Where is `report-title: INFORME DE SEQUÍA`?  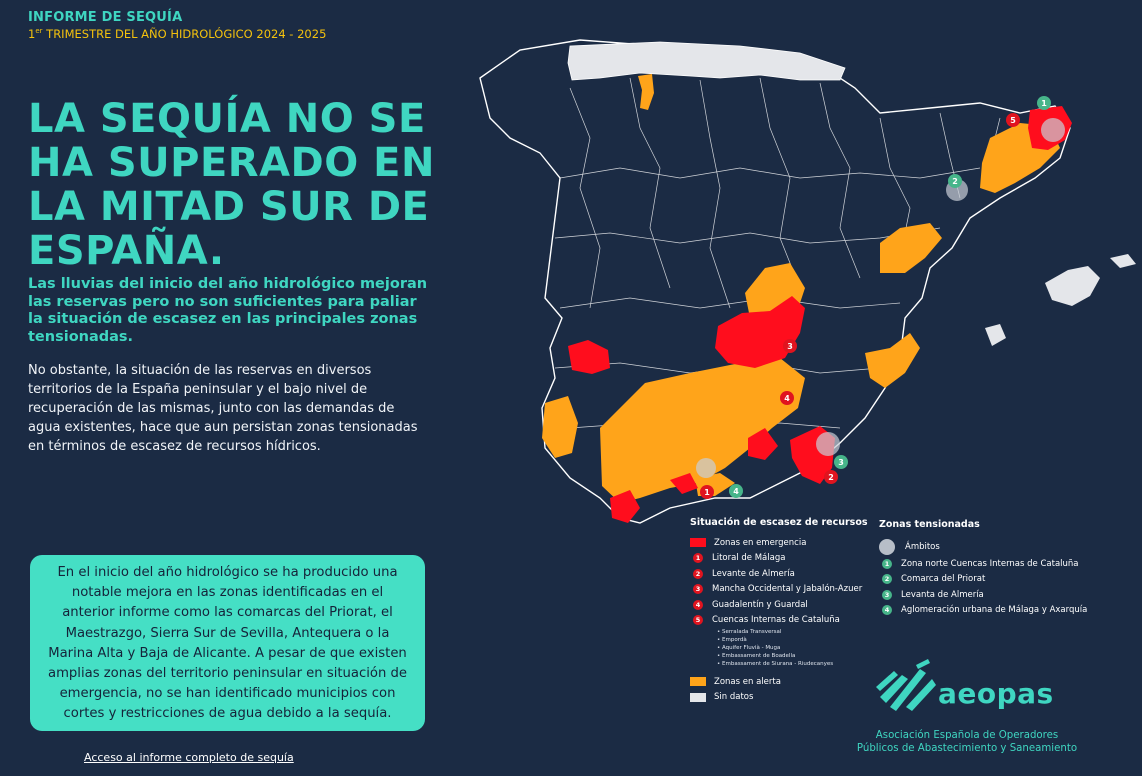 report-title: INFORME DE SEQUÍA is located at coordinates (105, 17).